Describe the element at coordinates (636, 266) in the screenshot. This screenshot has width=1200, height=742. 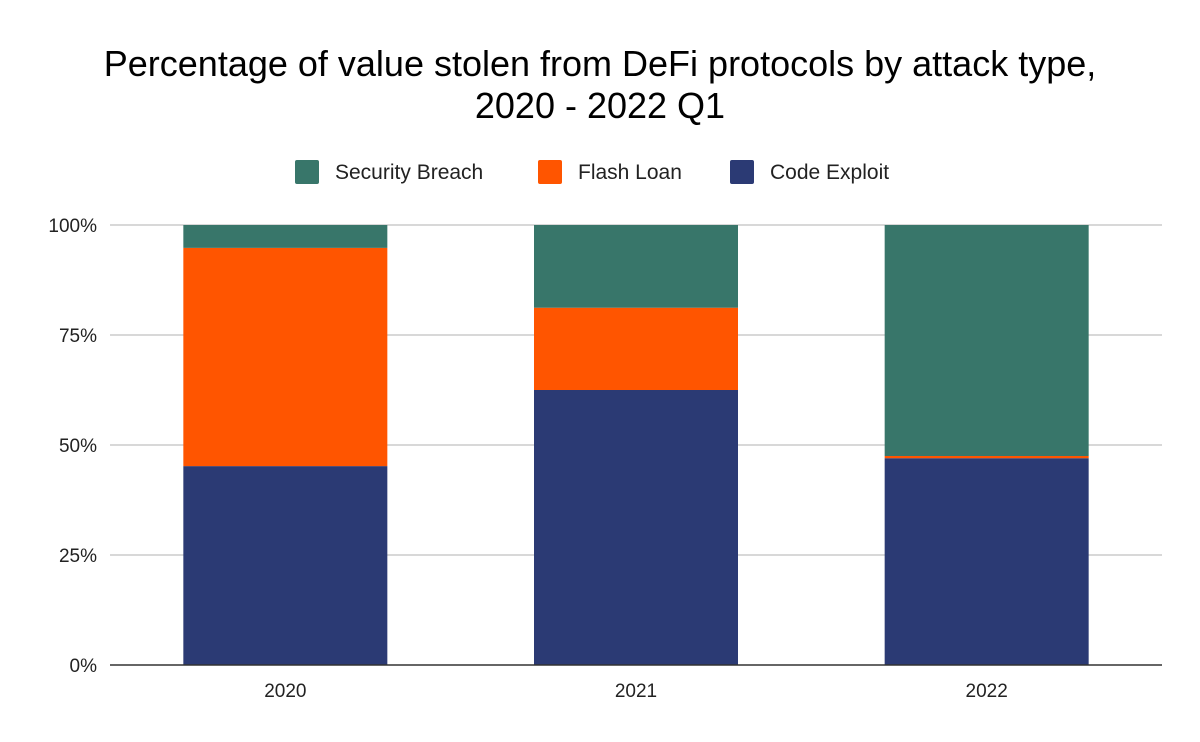
I see `bar-security-breach-2021` at that location.